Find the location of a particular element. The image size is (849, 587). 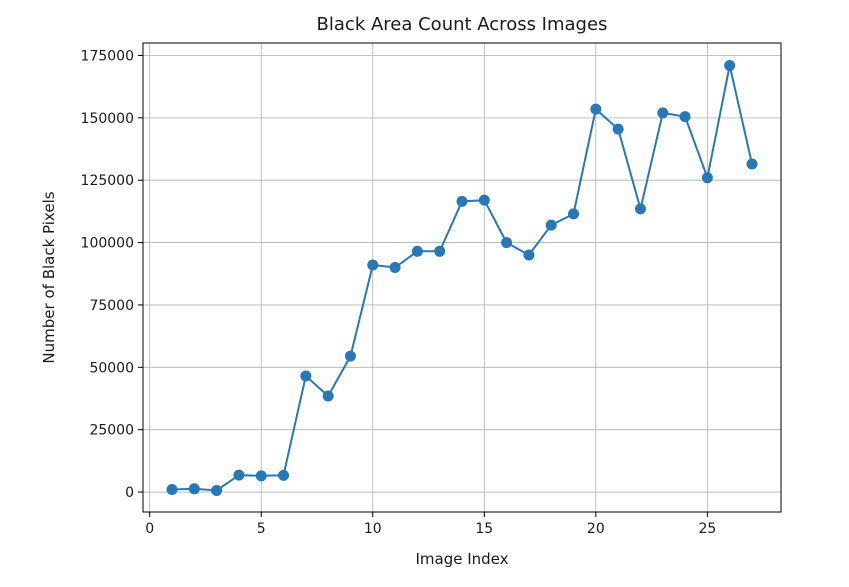

x-tick-label: 10 is located at coordinates (373, 529).